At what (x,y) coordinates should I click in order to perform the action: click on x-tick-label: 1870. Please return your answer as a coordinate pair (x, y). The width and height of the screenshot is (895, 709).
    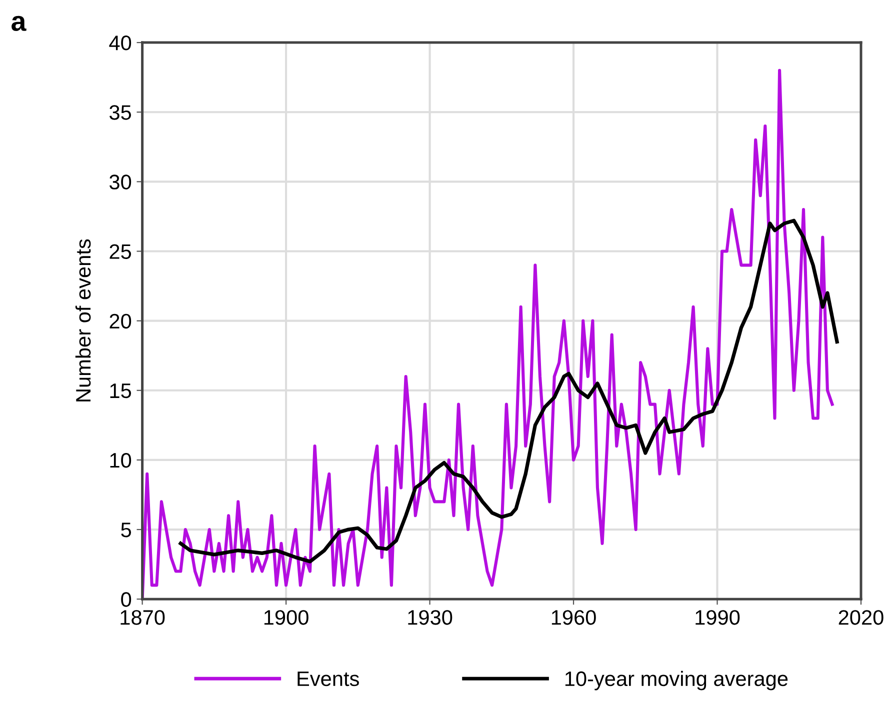
    Looking at the image, I should click on (142, 617).